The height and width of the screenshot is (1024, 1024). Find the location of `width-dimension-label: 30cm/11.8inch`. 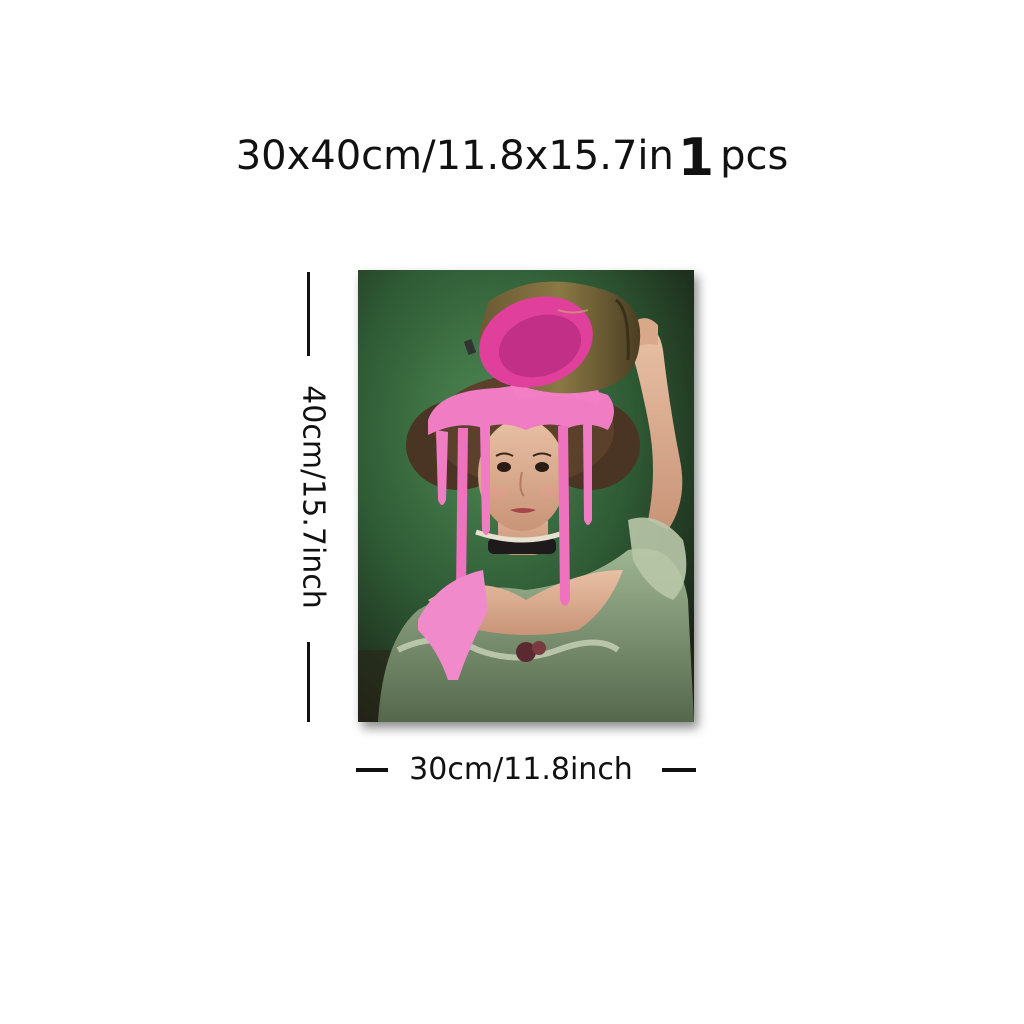

width-dimension-label: 30cm/11.8inch is located at coordinates (521, 769).